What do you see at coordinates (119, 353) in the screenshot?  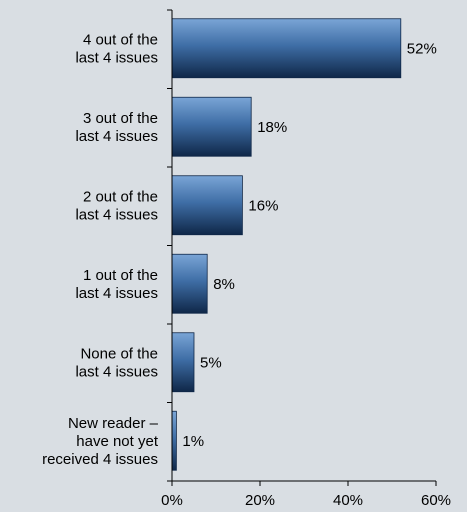 I see `category-label: None of the` at bounding box center [119, 353].